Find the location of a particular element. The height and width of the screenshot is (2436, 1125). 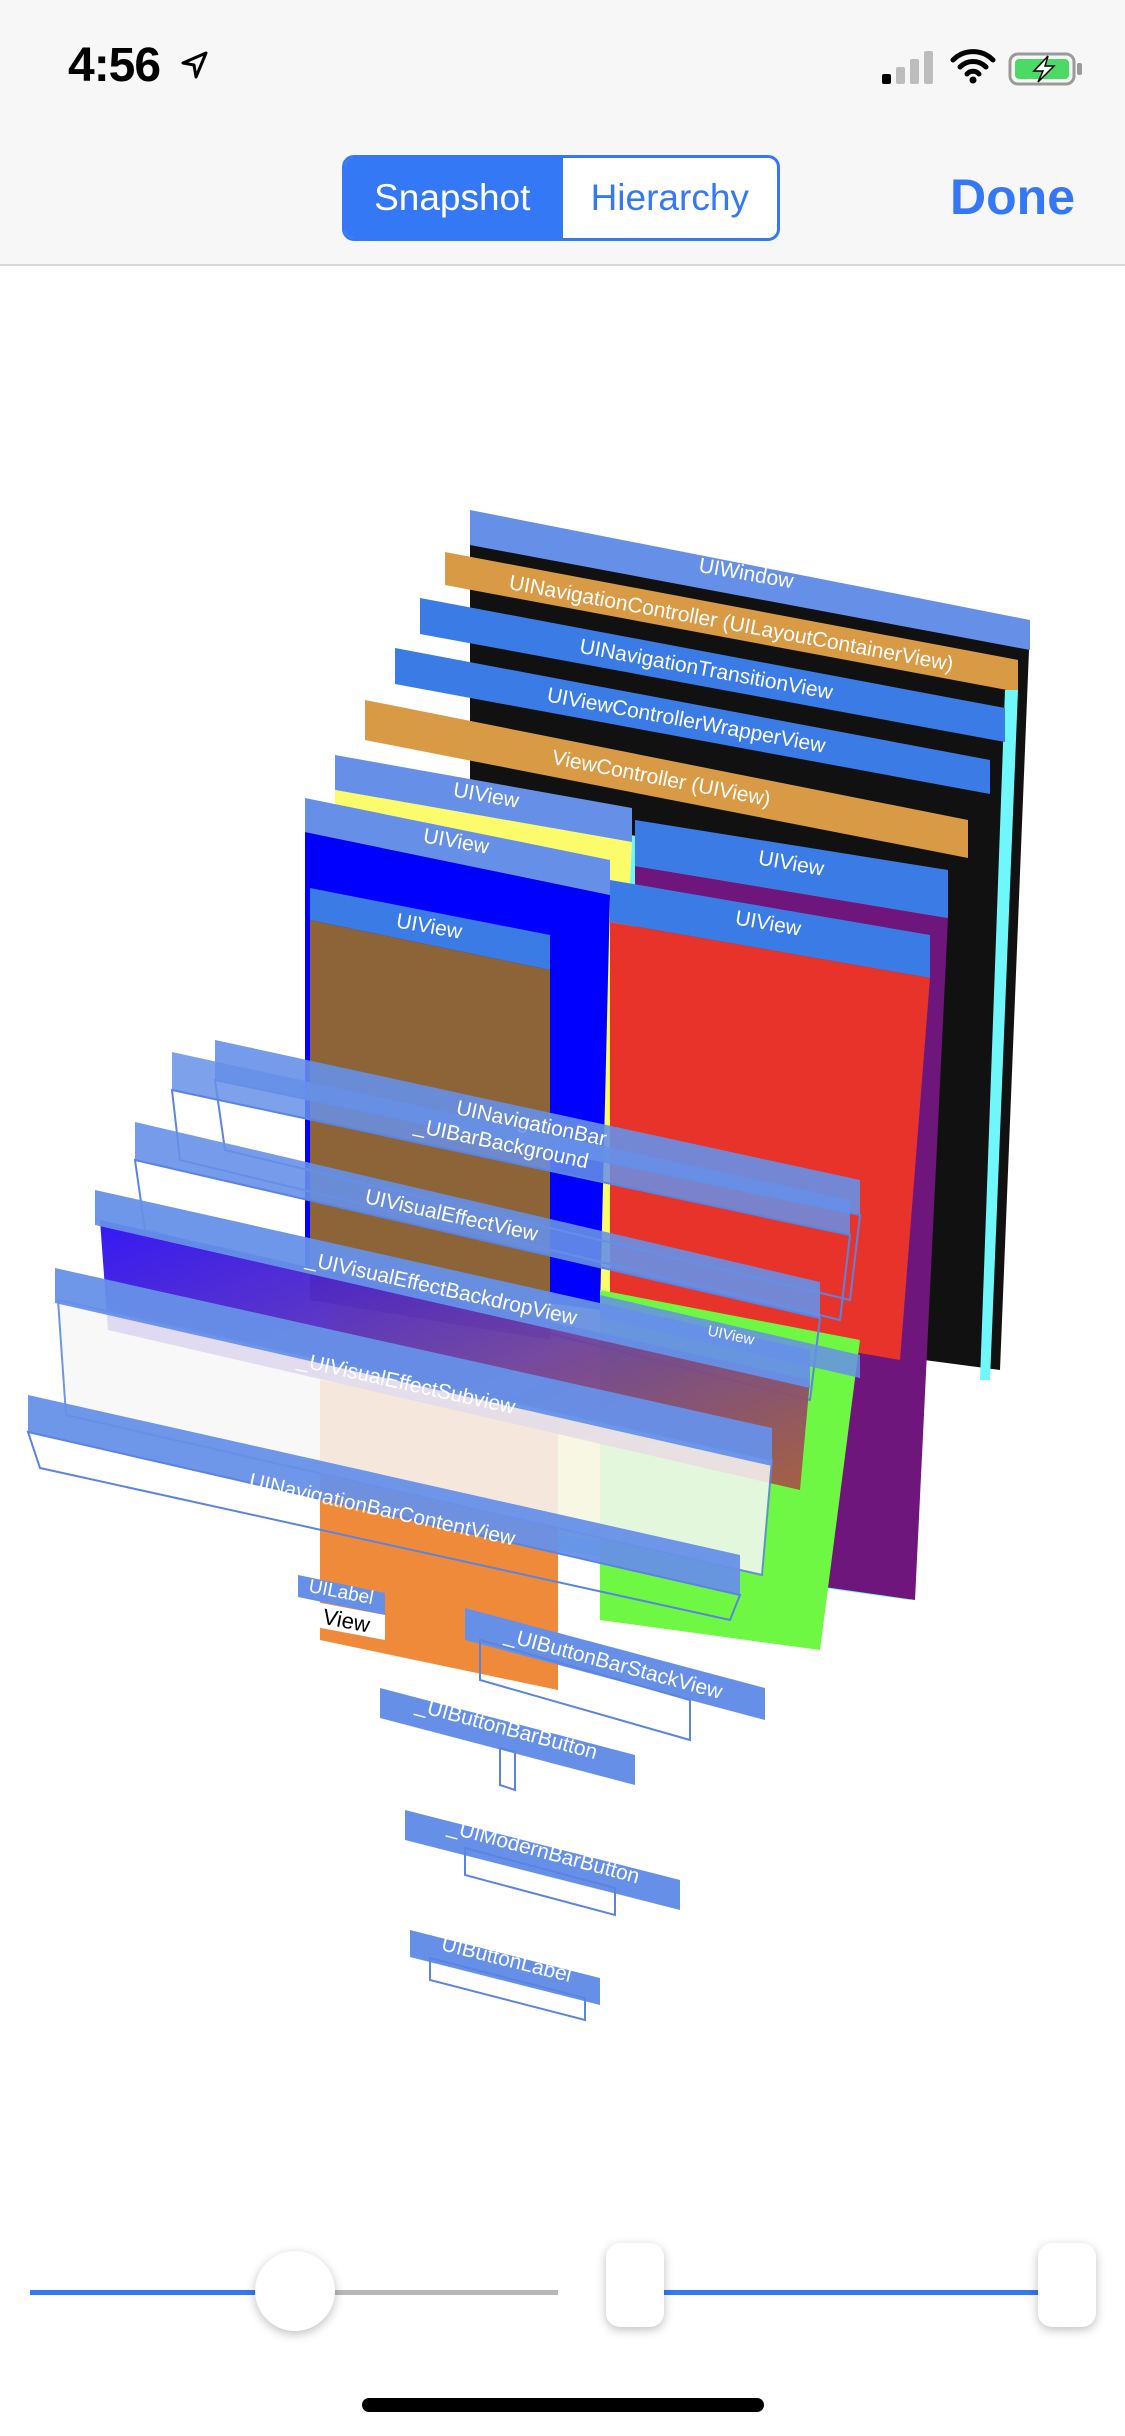

battery-charging-icon is located at coordinates (1045, 69).